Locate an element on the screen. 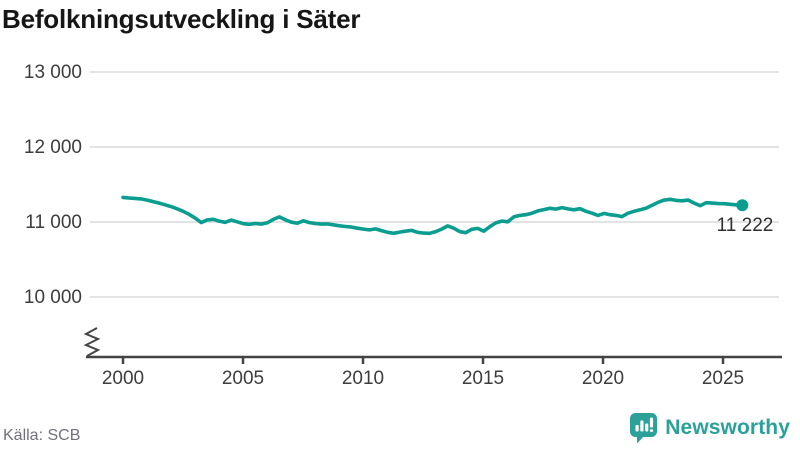 This screenshot has width=800, height=450. y-tick-label: 11 000 is located at coordinates (53, 222).